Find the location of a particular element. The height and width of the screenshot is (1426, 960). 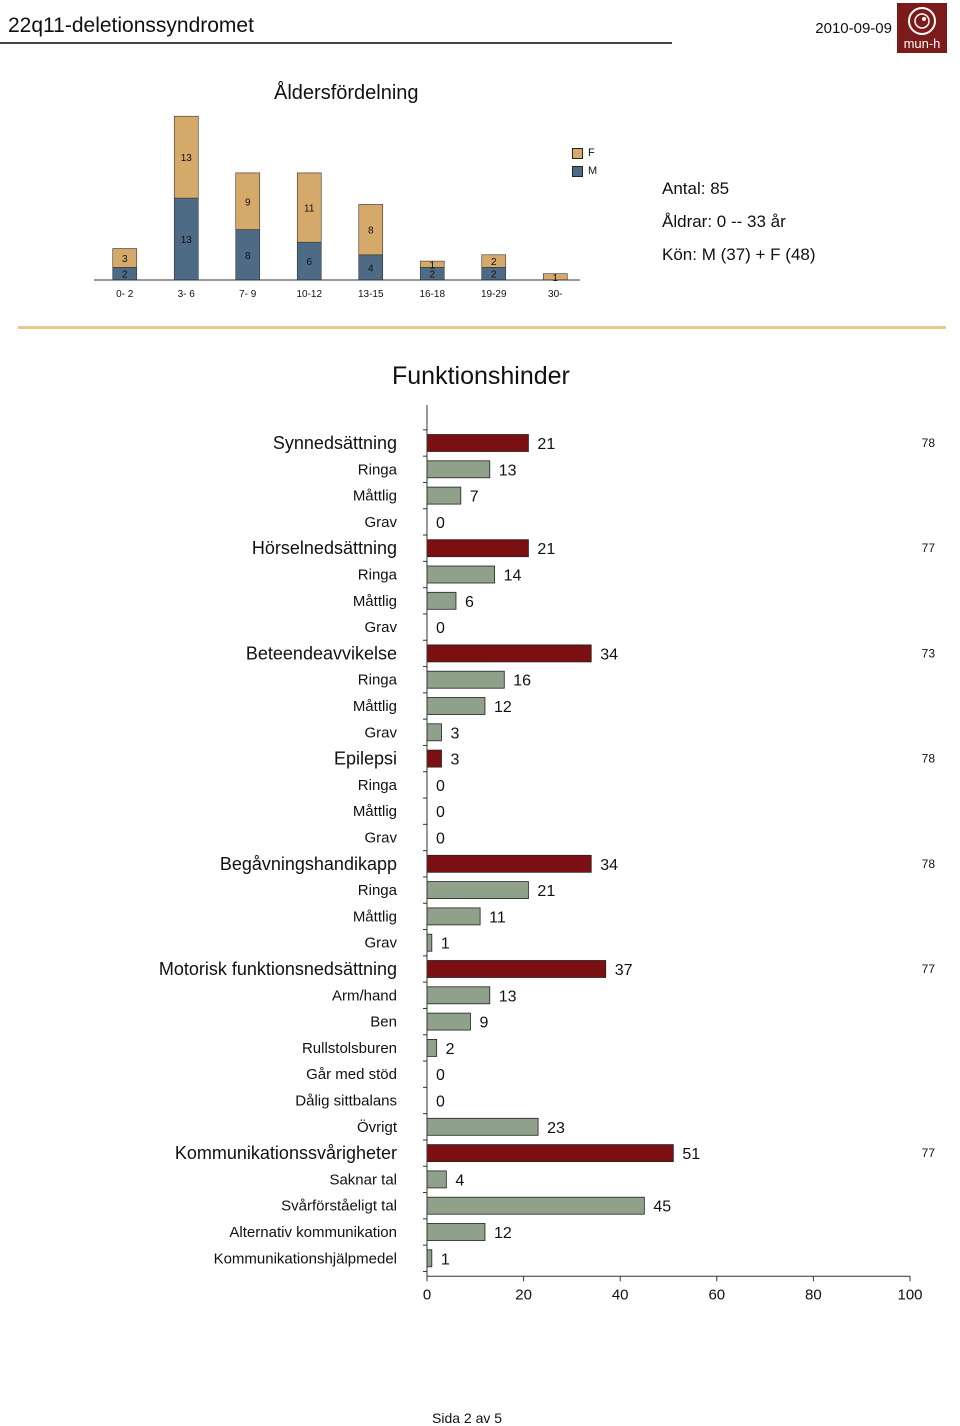

x-tick-label: 60 is located at coordinates (716, 1294).